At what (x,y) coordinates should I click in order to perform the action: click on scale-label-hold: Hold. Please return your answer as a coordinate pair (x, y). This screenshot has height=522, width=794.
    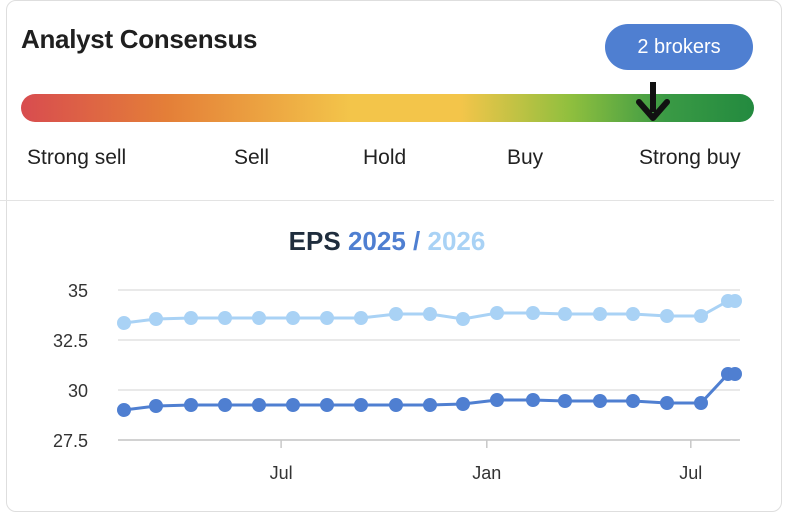
    Looking at the image, I should click on (385, 157).